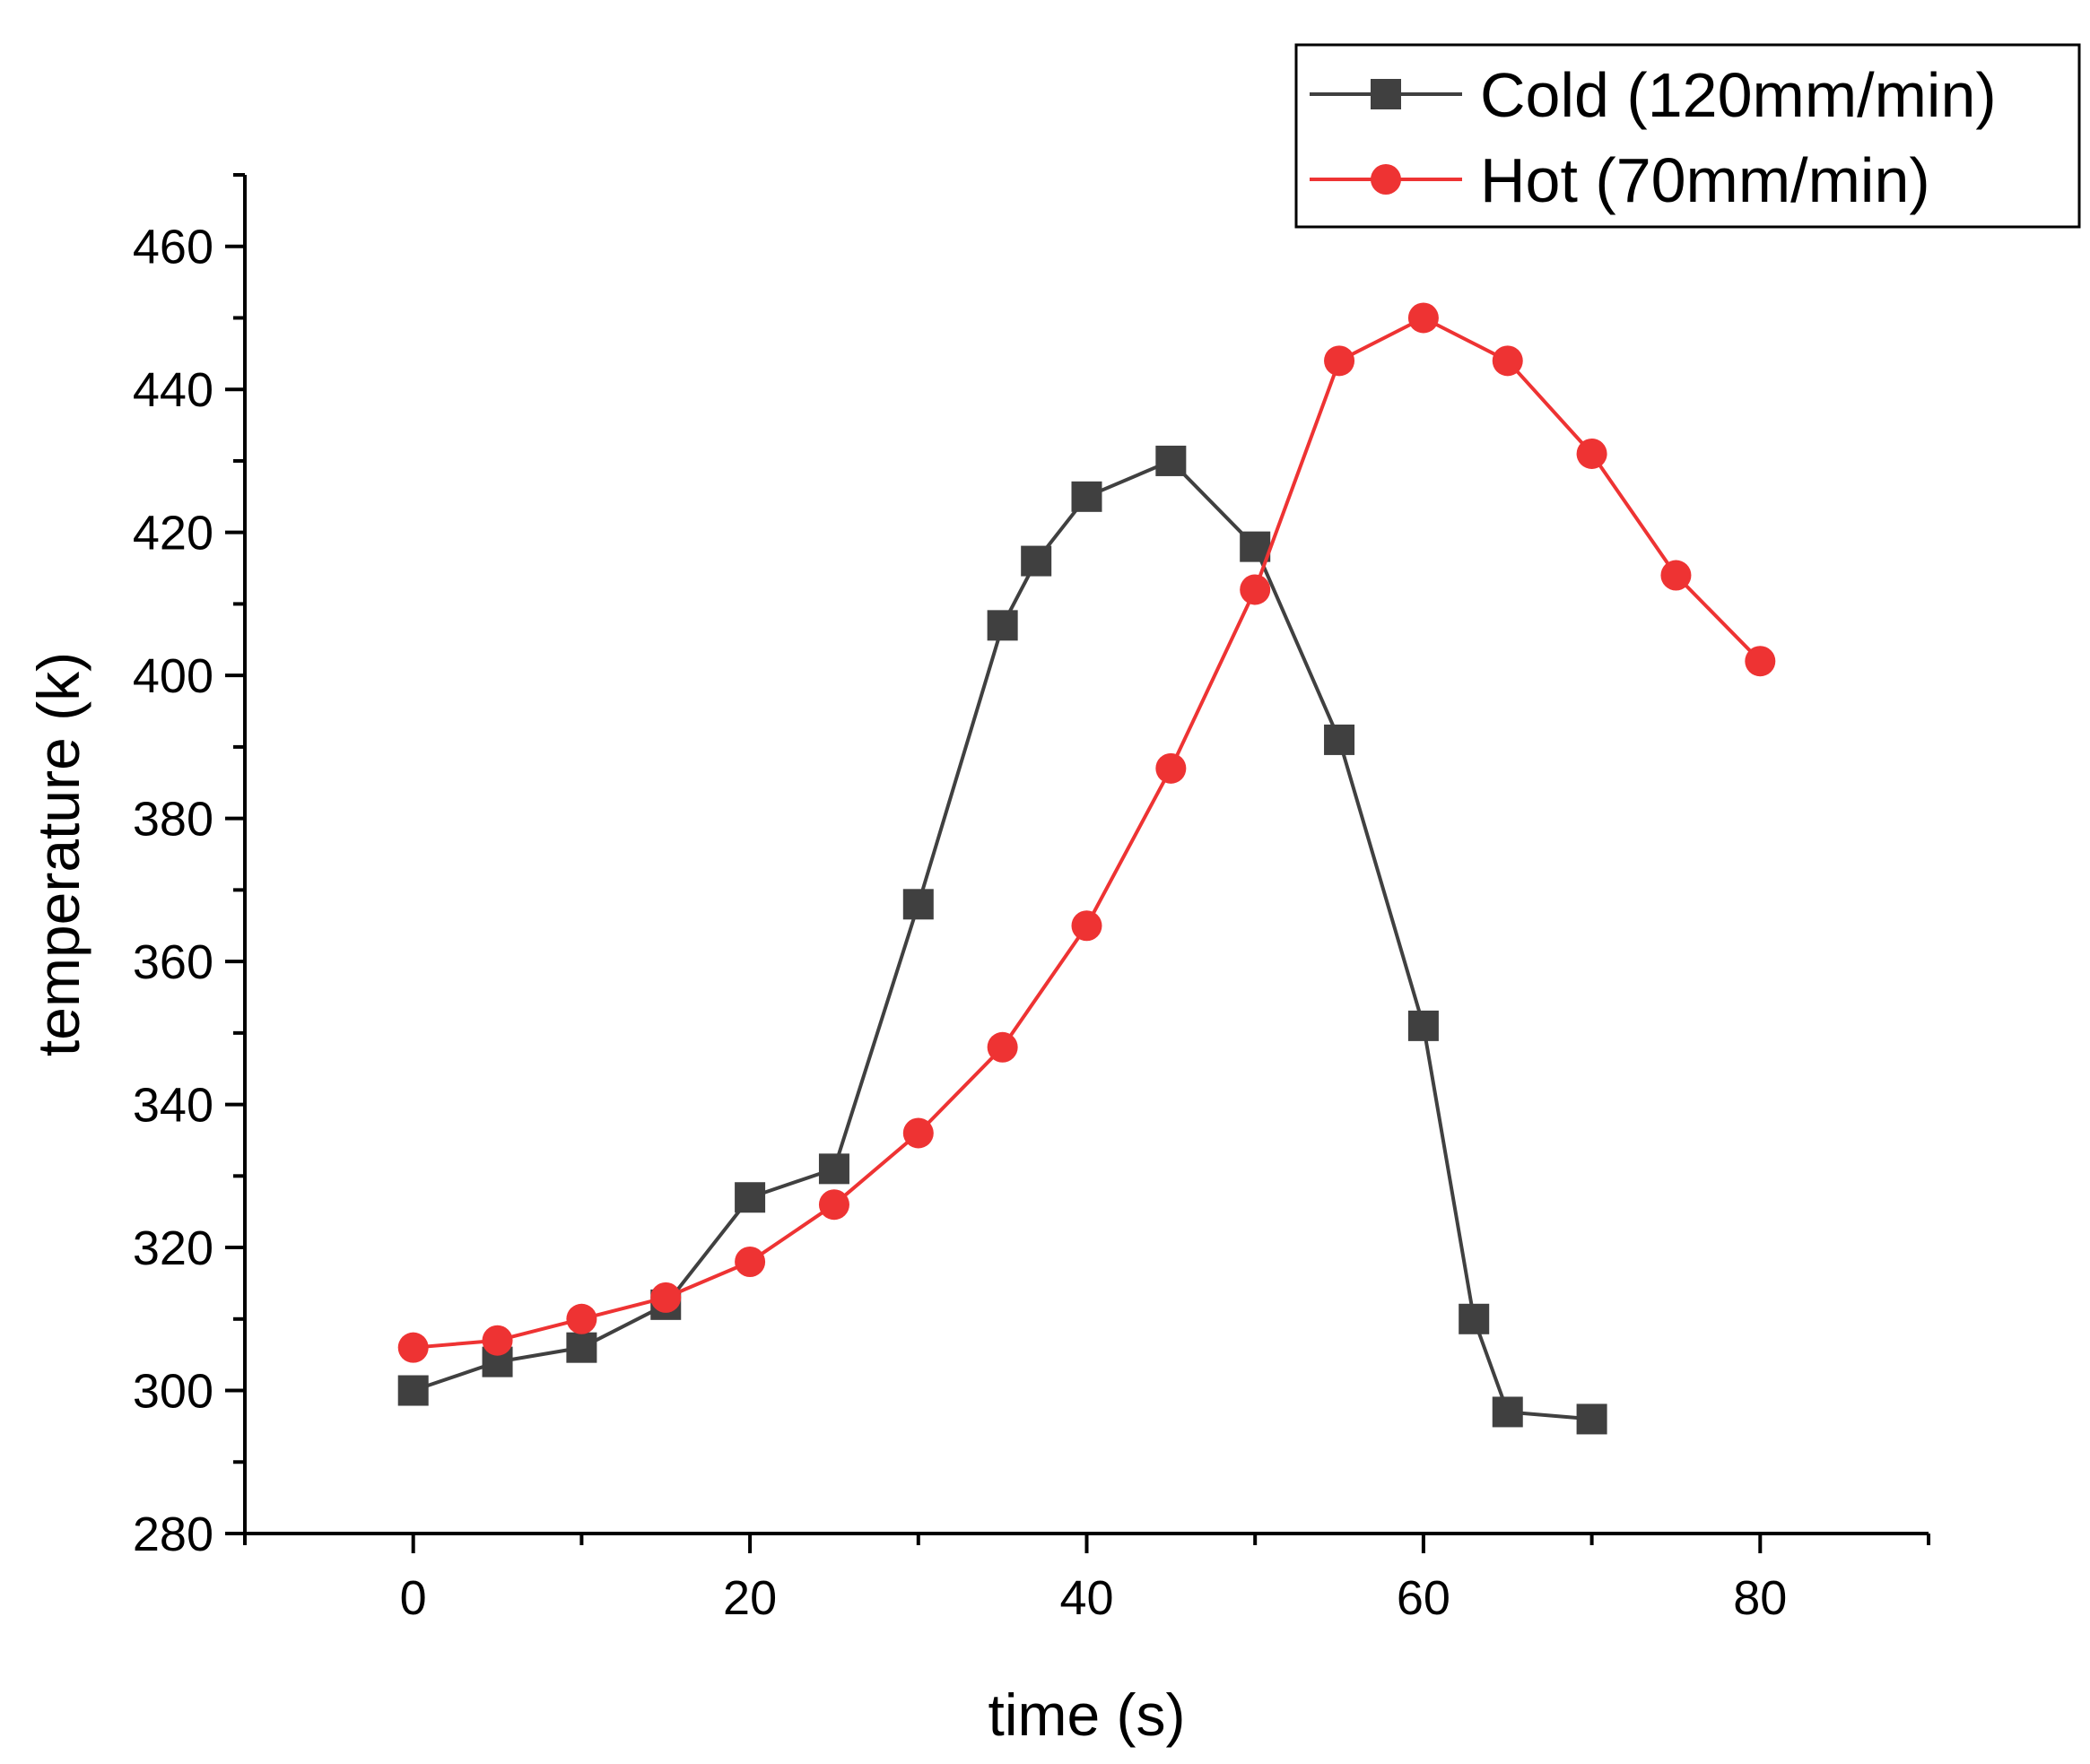 The width and height of the screenshot is (2090, 1764). I want to click on x-tick-label: 0, so click(413, 1598).